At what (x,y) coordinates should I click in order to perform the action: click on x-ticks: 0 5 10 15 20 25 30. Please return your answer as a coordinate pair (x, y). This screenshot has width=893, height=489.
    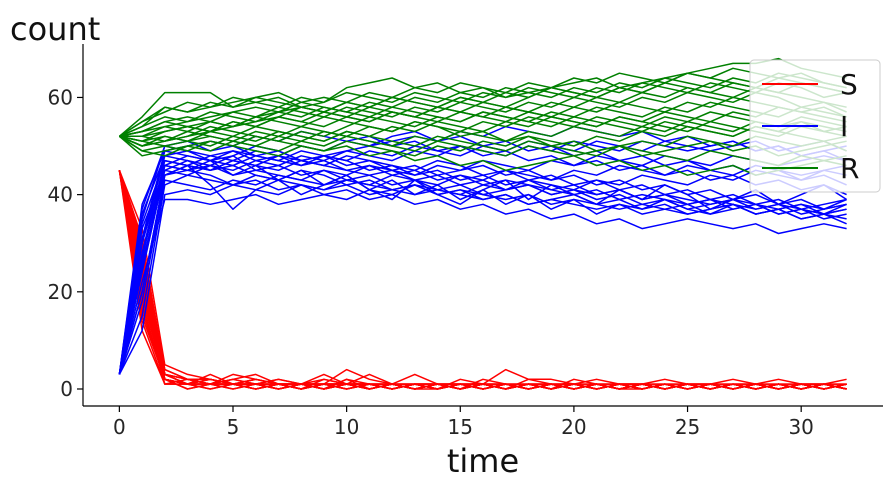
    Looking at the image, I should click on (463, 422).